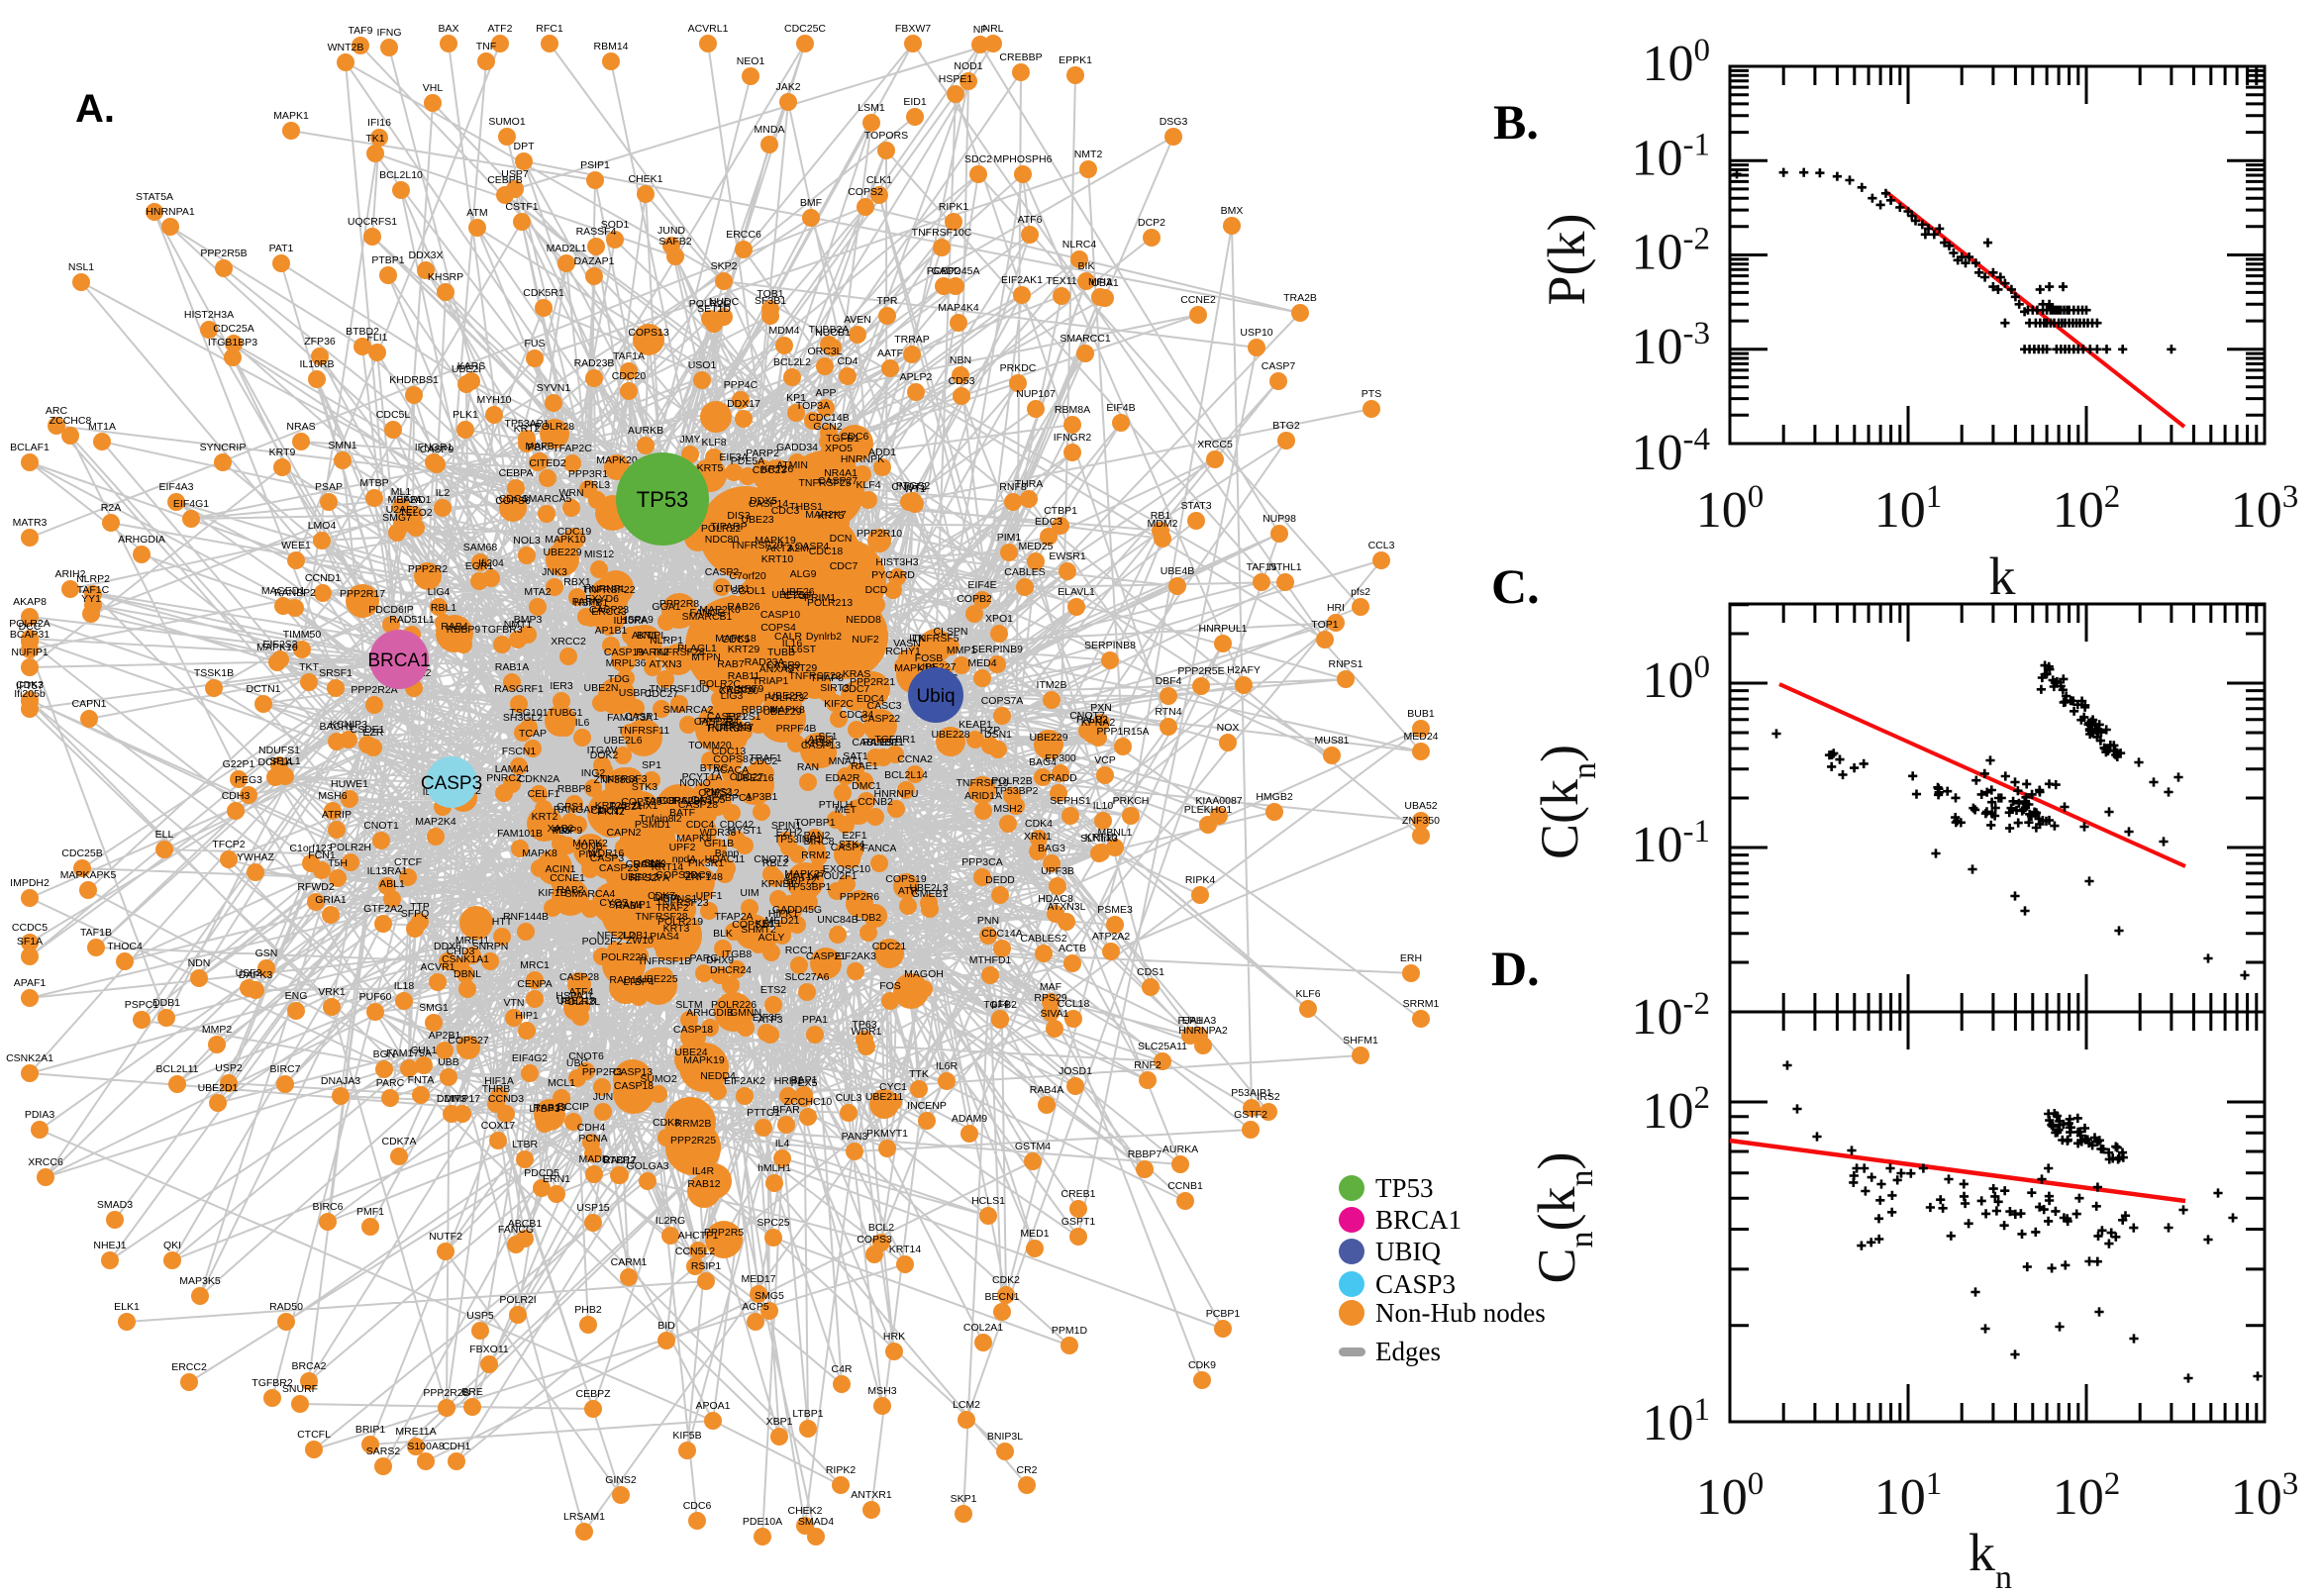 This screenshot has width=2323, height=1596. Describe the element at coordinates (514, 1003) in the screenshot. I see `svg-text: VTN` at that location.